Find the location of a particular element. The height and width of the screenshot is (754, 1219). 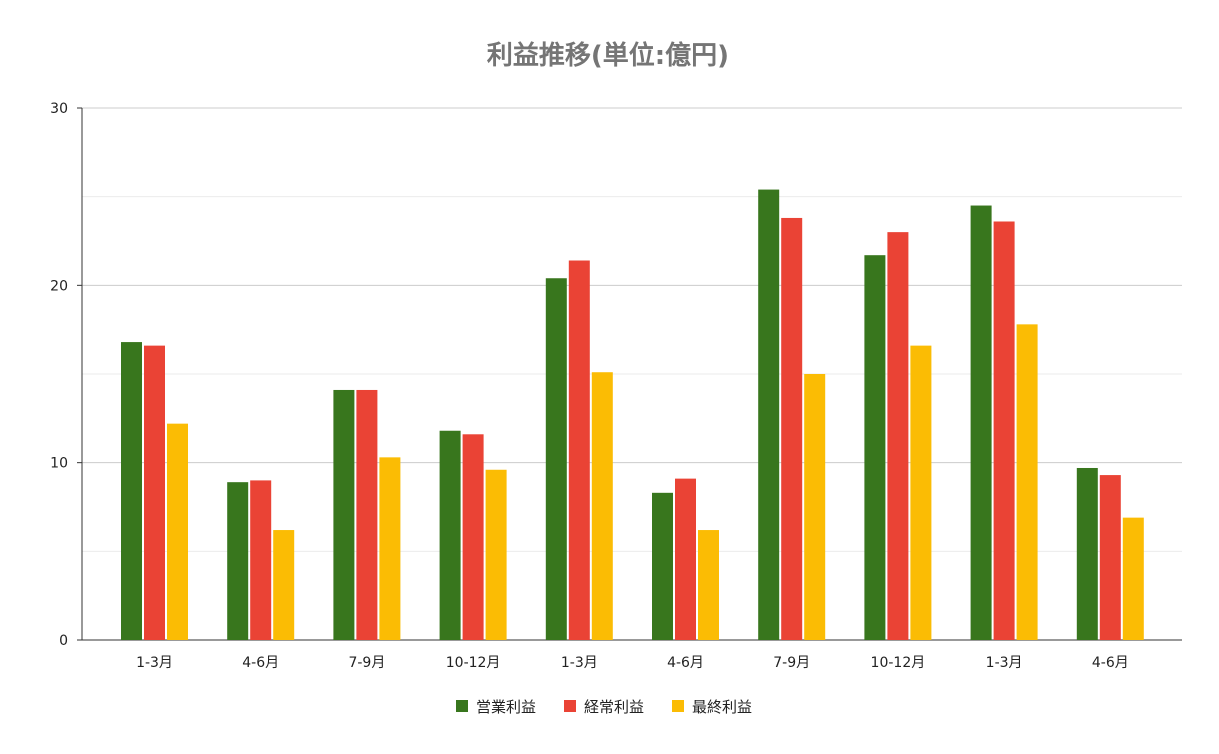

y-axis-ticks: 0 10 20 30 is located at coordinates (66, 375).